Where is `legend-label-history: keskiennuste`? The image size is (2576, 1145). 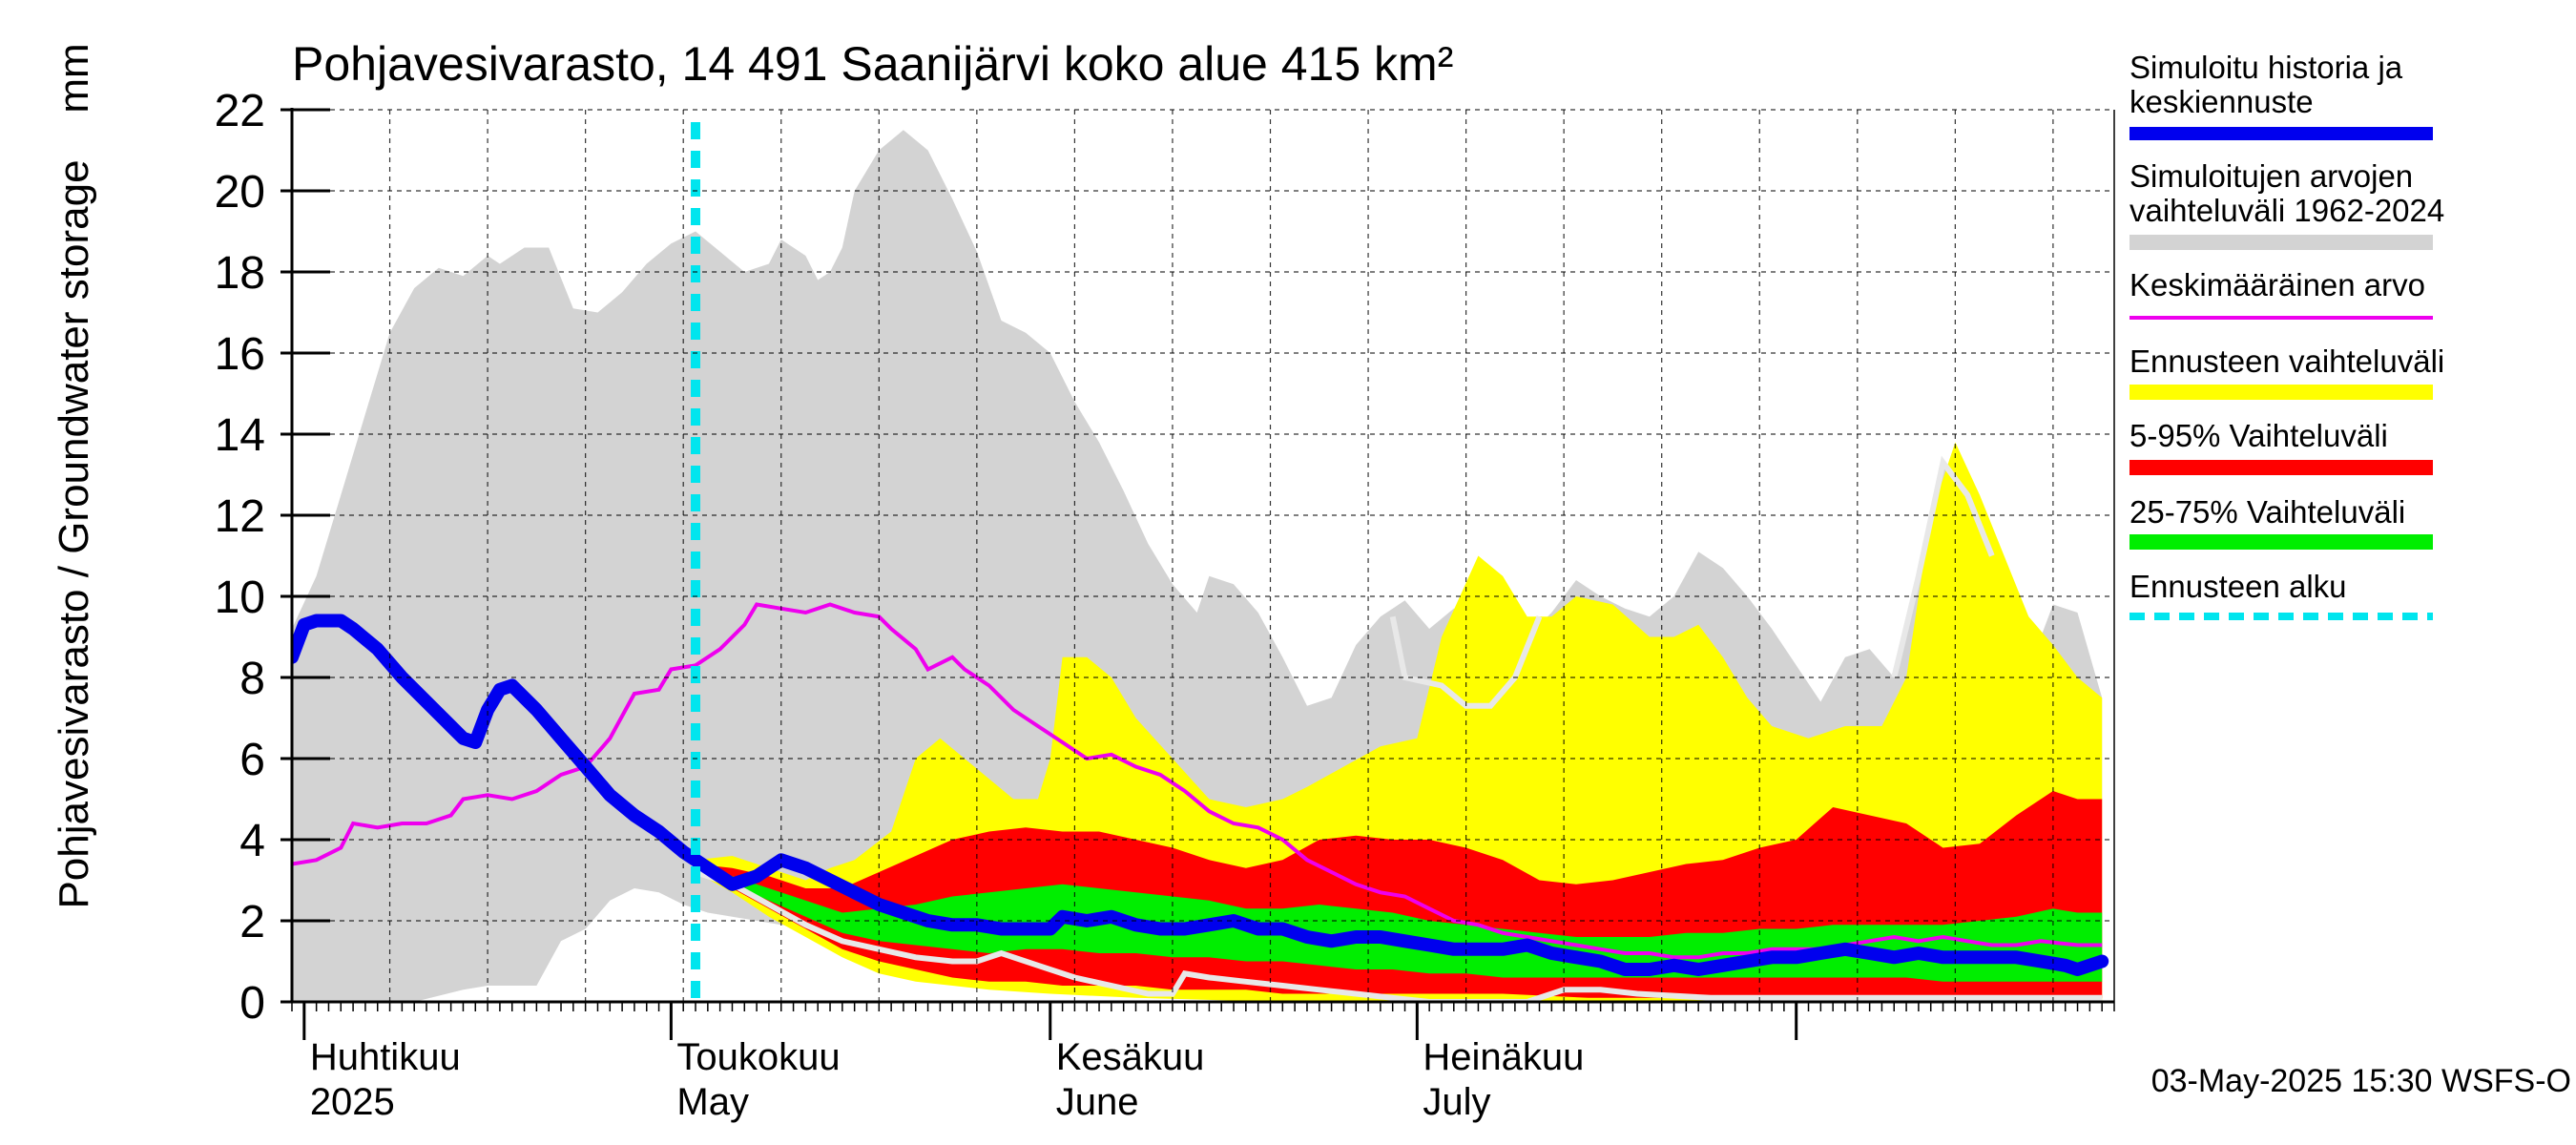 legend-label-history: keskiennuste is located at coordinates (2221, 102).